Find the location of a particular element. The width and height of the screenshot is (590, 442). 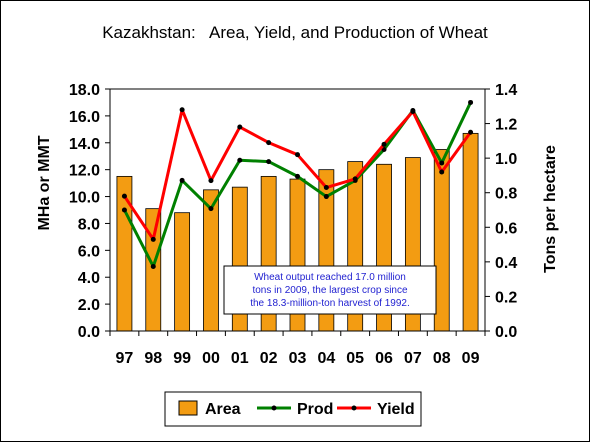

legend-label-yield: Yield is located at coordinates (396, 409).